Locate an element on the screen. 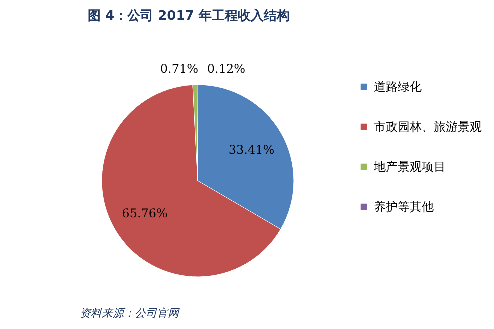 The width and height of the screenshot is (494, 329). chart-title: 图 4：公司 2017 年工程收入结构 is located at coordinates (189, 16).